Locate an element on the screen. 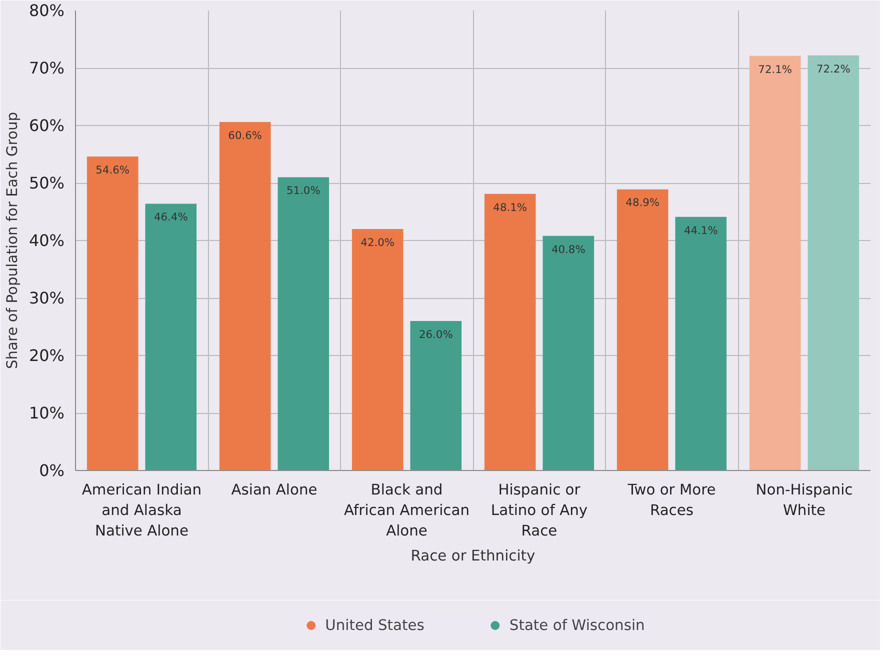  x-axis-title: Race or Ethnicity is located at coordinates (473, 555).